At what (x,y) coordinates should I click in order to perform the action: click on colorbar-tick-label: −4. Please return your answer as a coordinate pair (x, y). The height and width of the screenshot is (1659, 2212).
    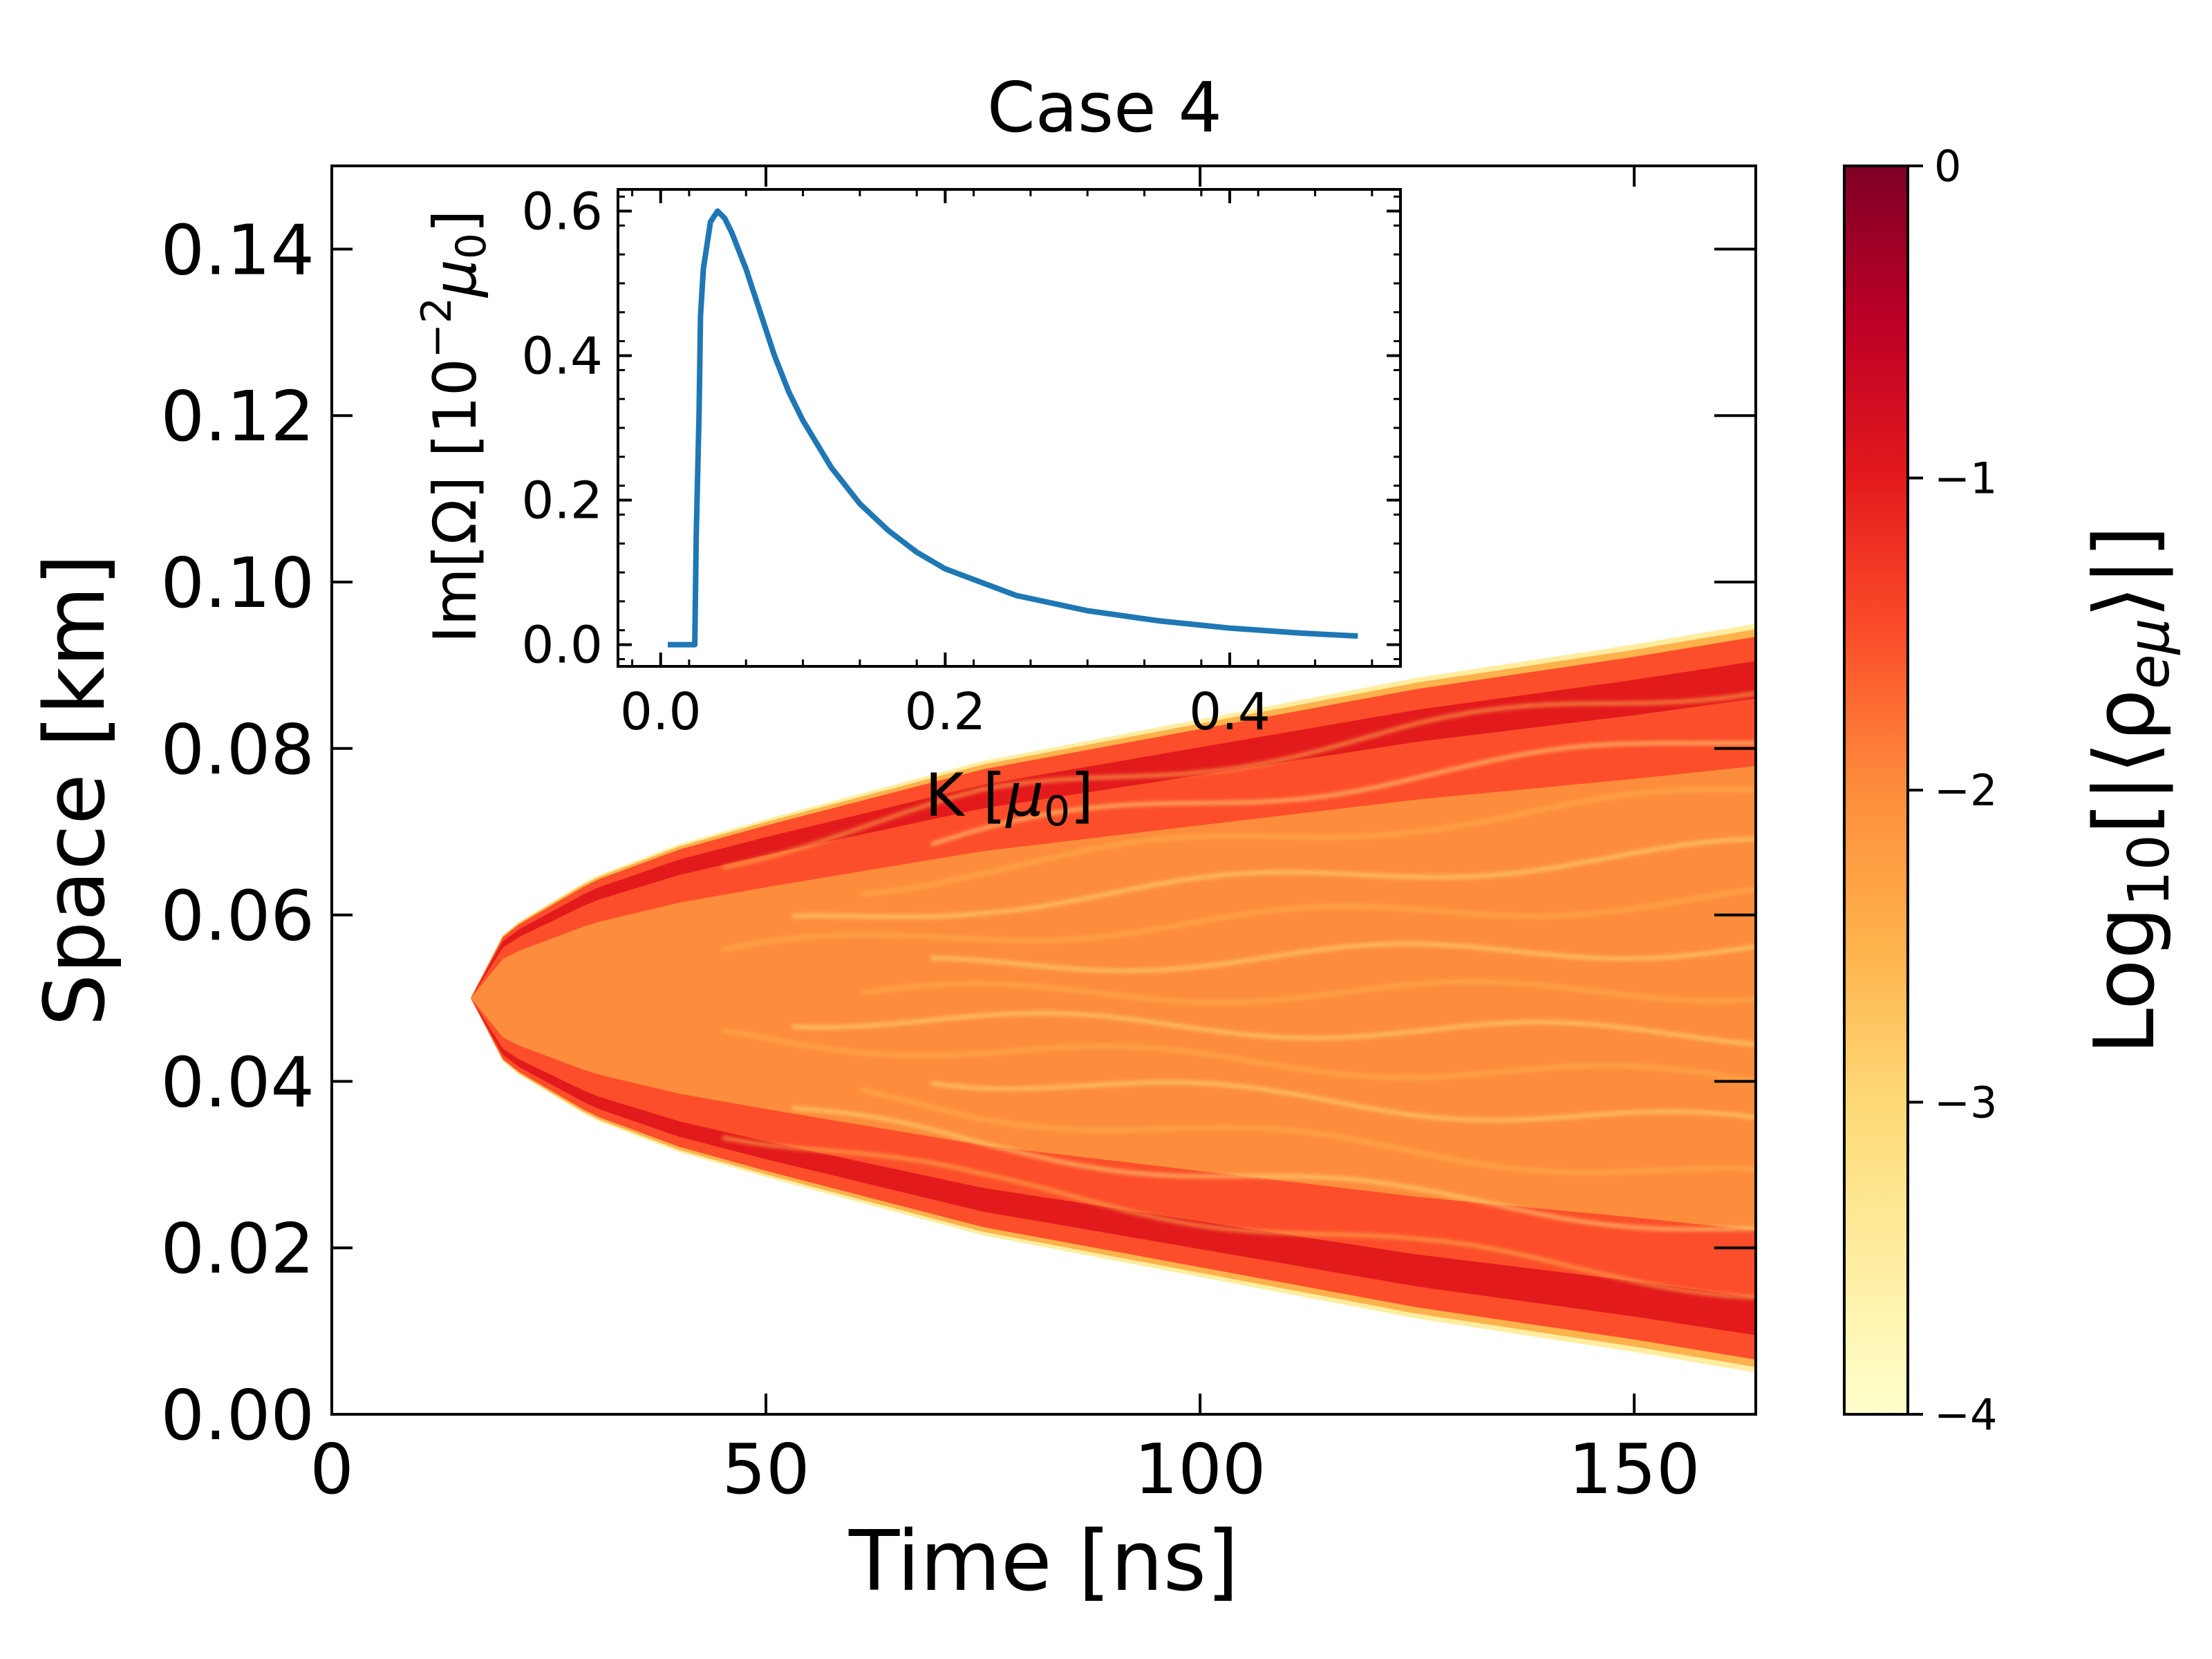
    Looking at the image, I should click on (1966, 1414).